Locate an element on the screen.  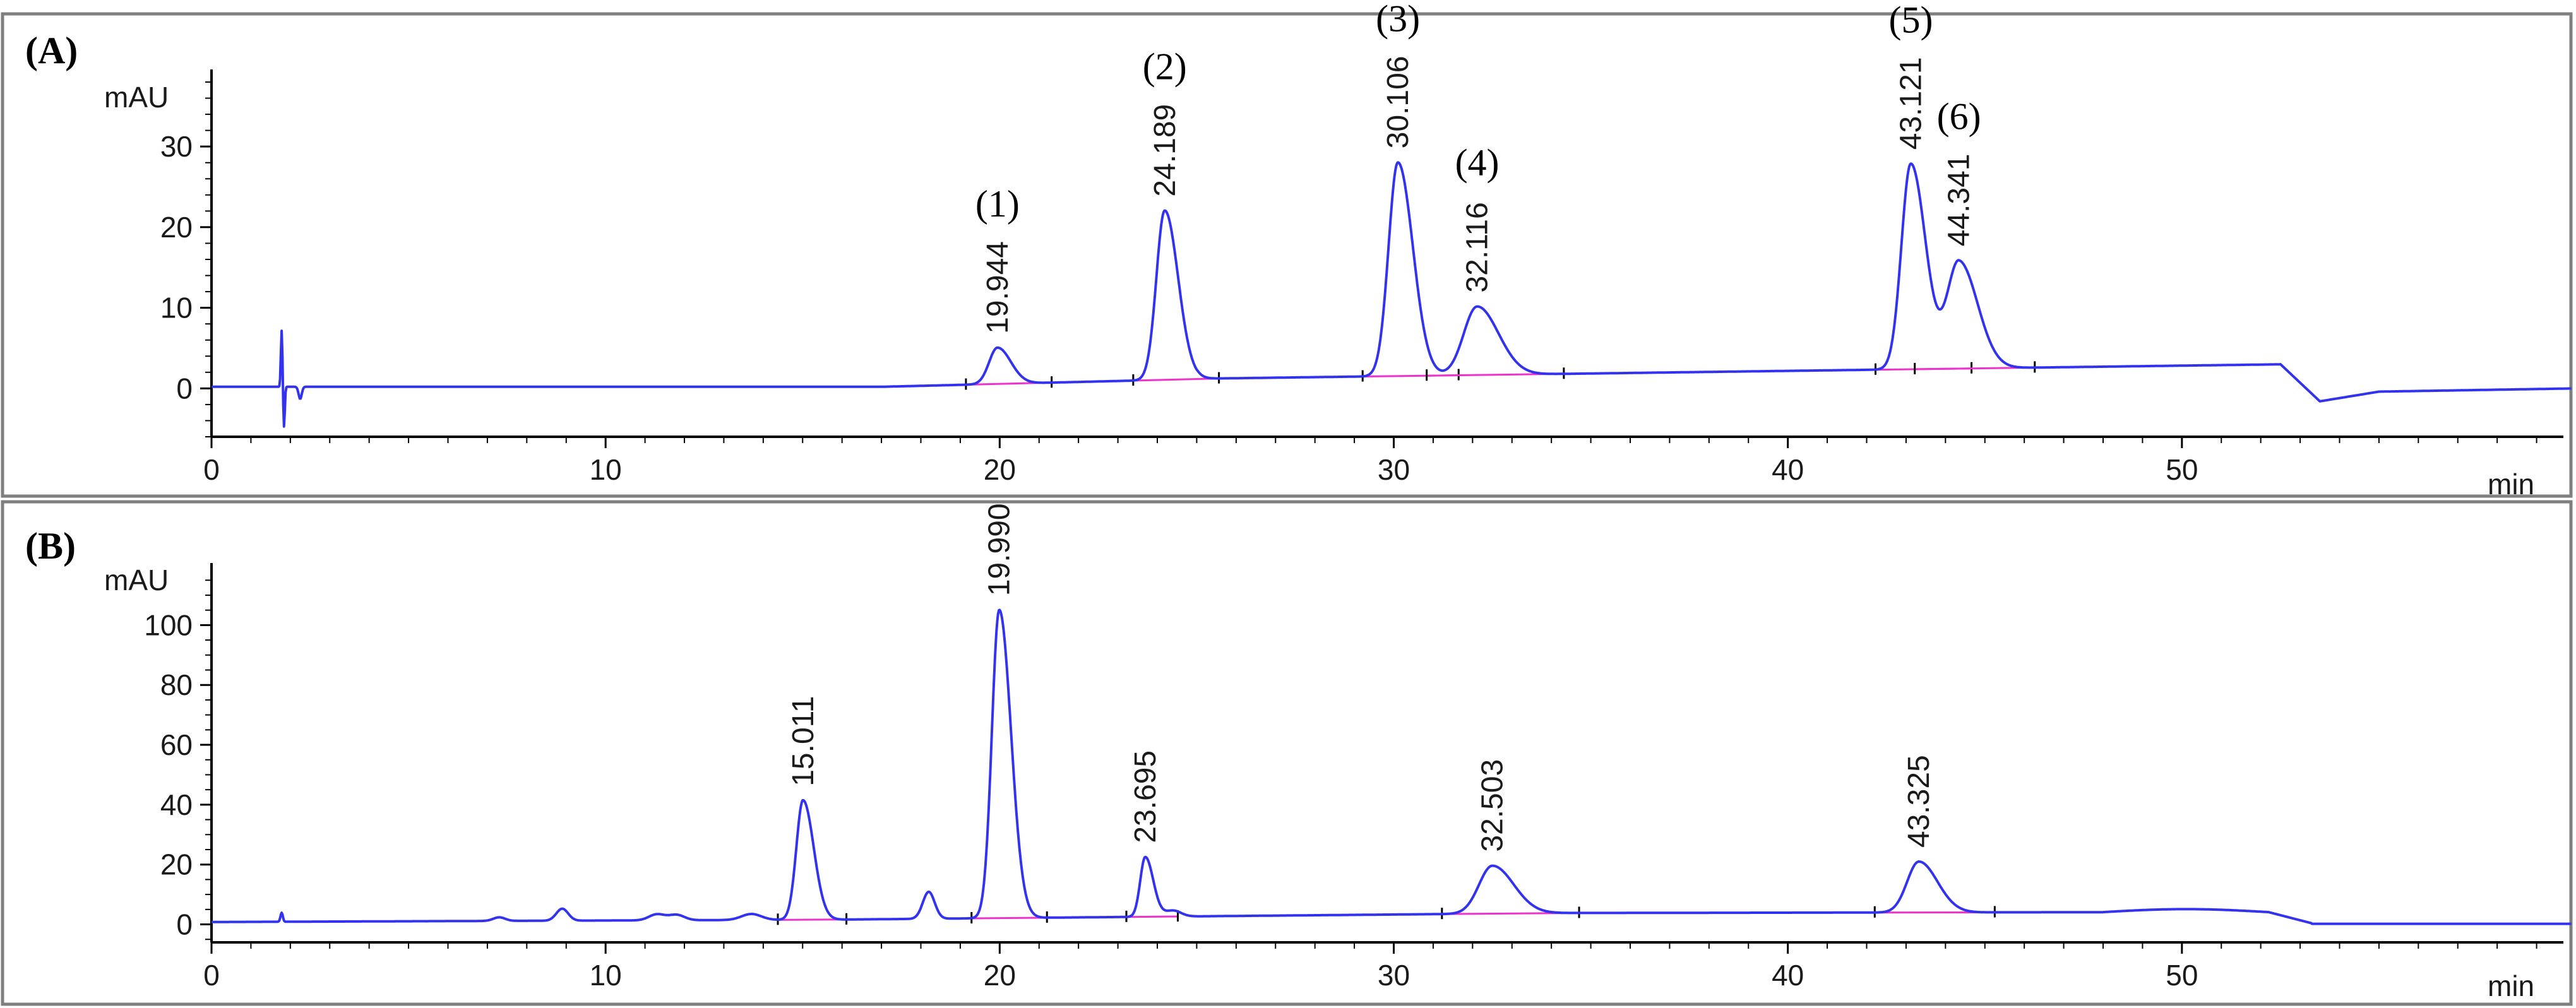
peak-number-label: (1) is located at coordinates (997, 204).